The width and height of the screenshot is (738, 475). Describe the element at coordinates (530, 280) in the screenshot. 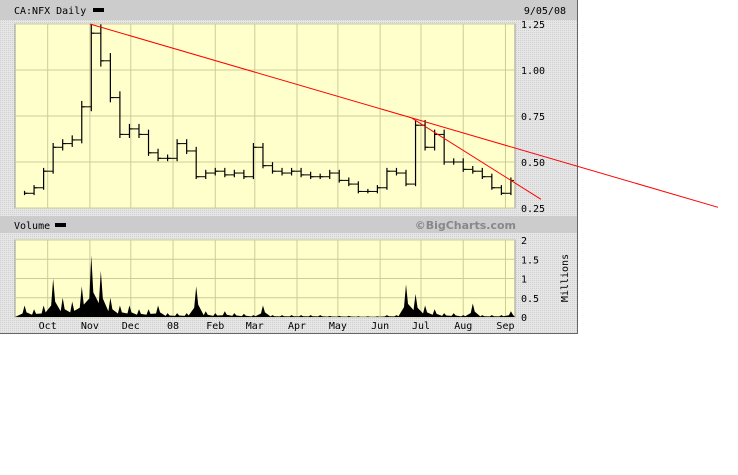

I see `volume-y-axis: 2 1.5 1 0.5 0` at that location.